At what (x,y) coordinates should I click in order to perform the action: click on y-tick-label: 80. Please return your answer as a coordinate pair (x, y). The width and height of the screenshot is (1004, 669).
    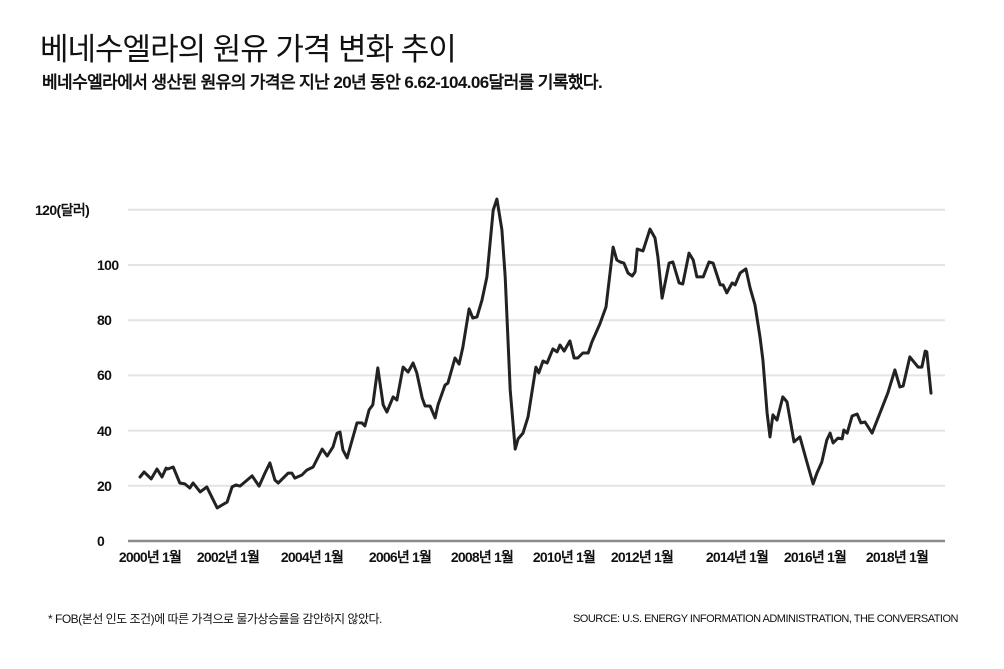
    Looking at the image, I should click on (104, 320).